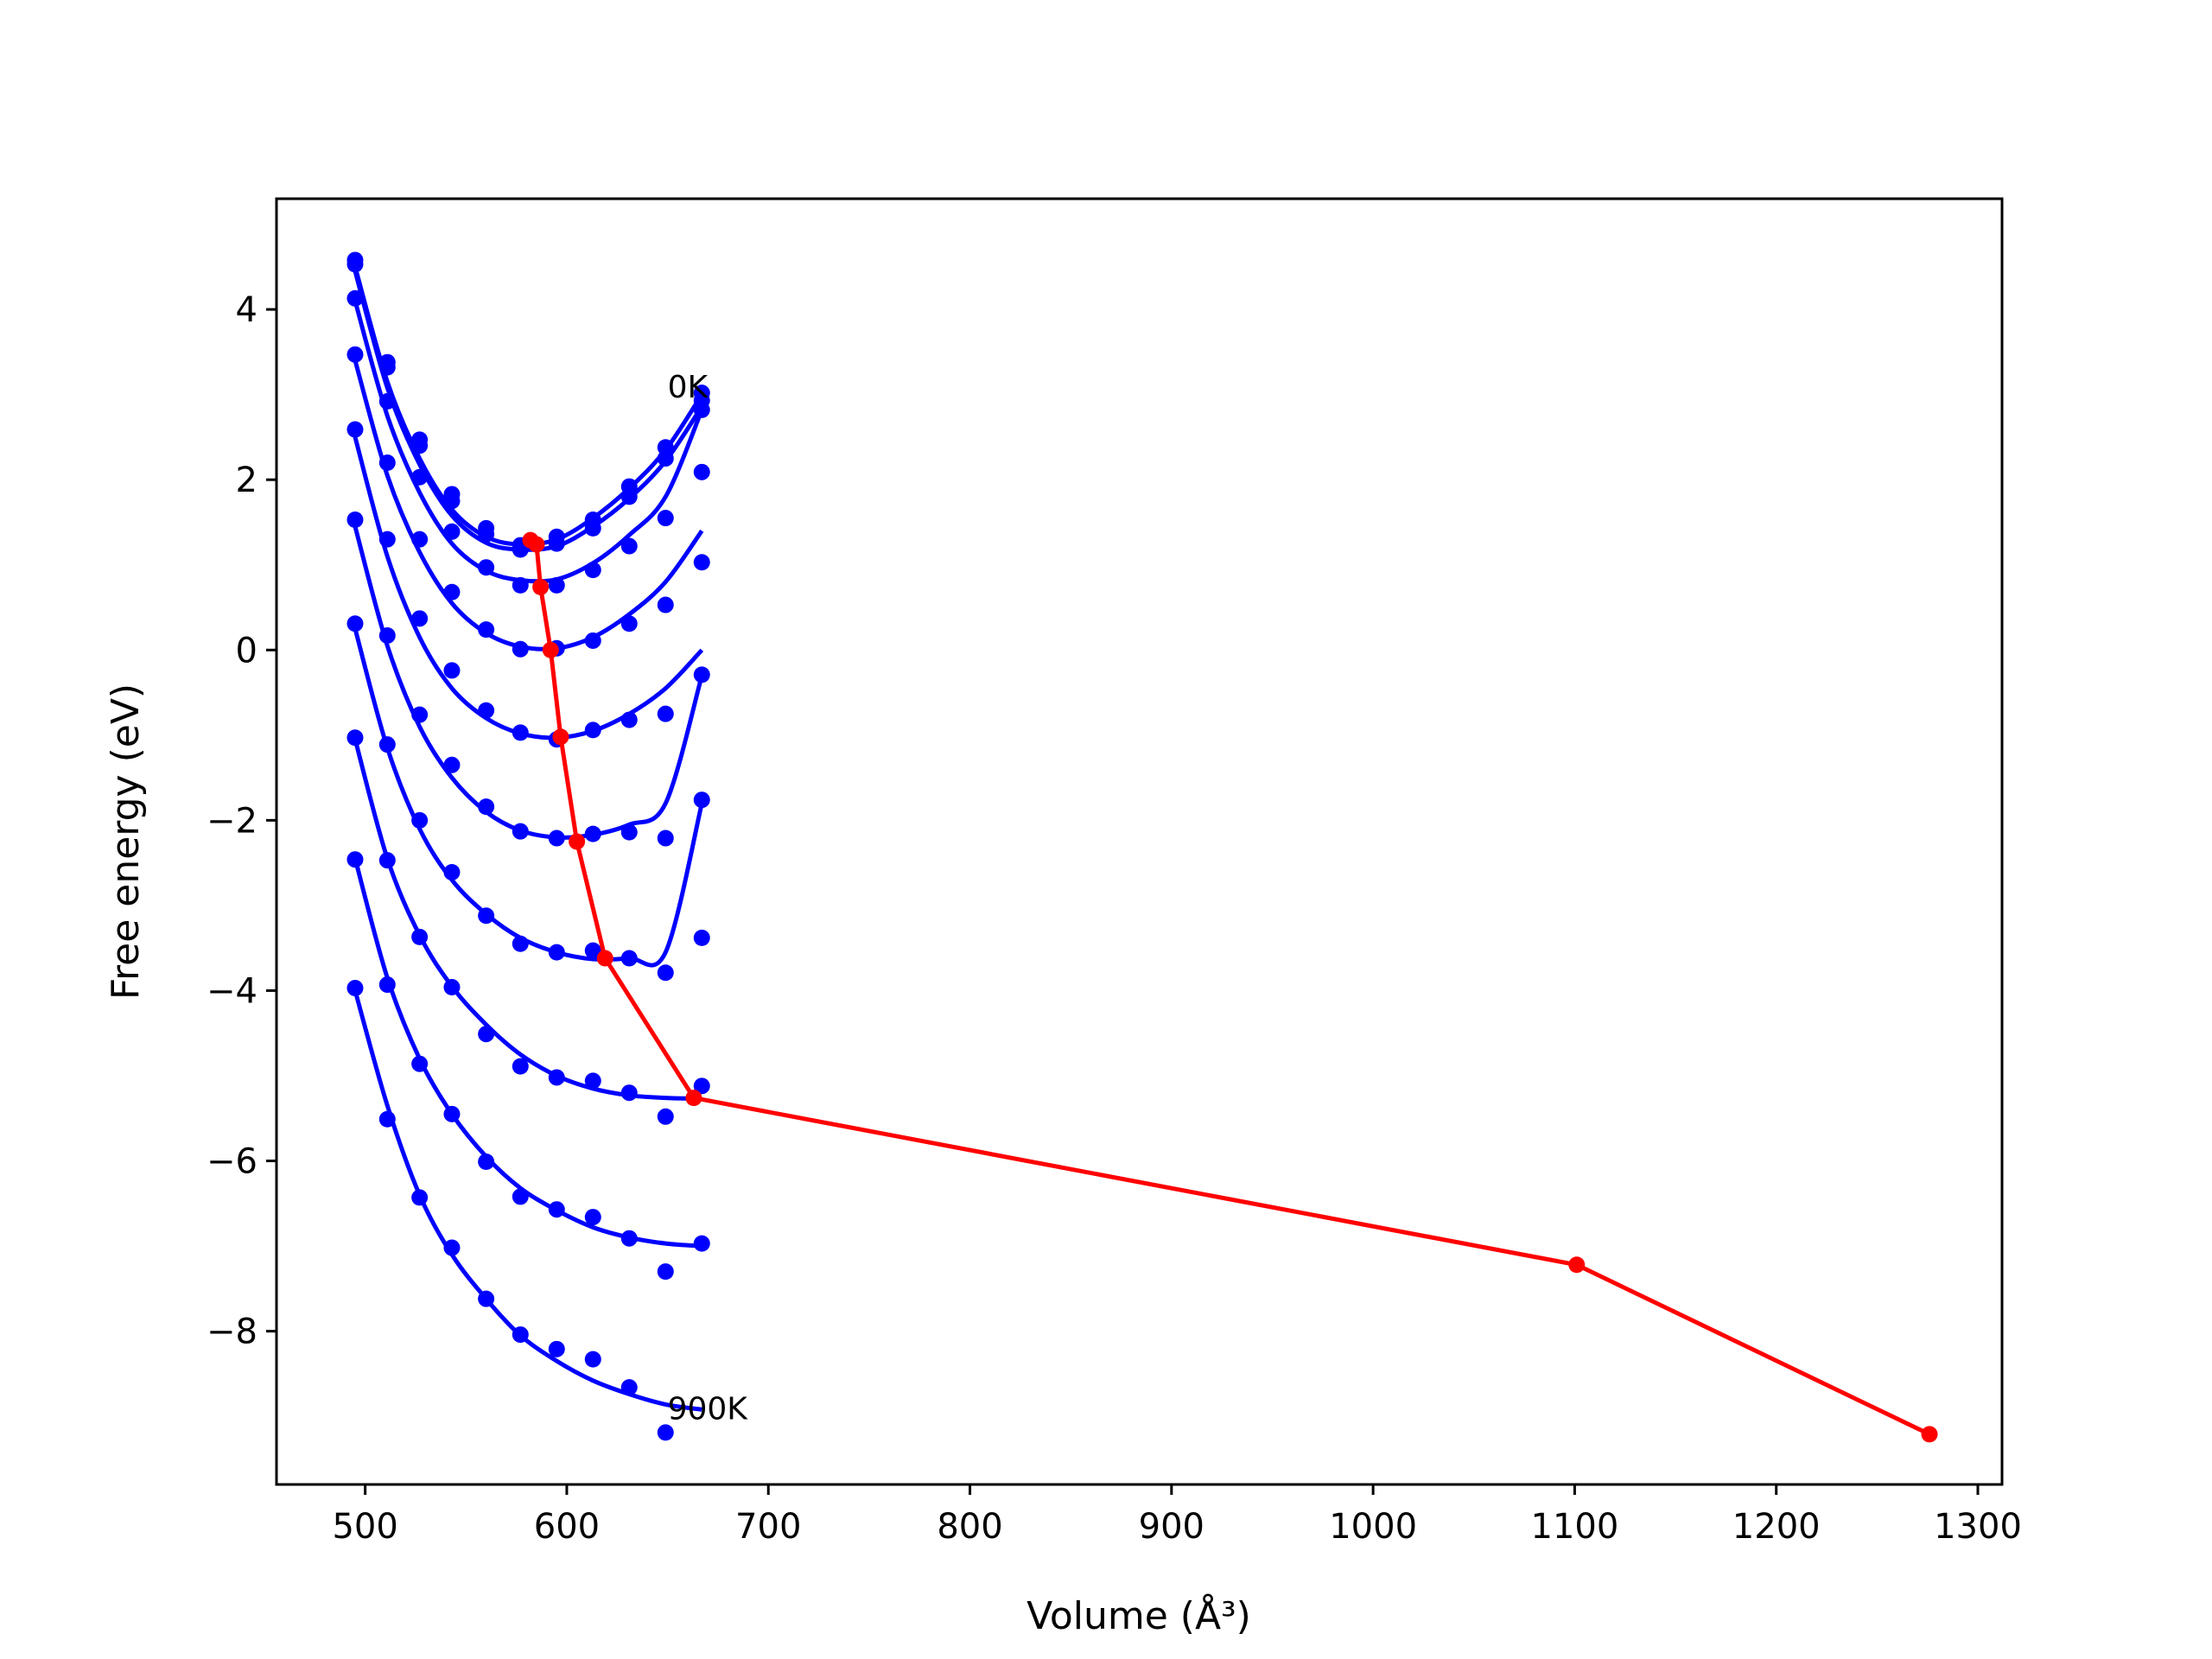  What do you see at coordinates (126, 841) in the screenshot?
I see `y-axis-label: Free energy (eV)` at bounding box center [126, 841].